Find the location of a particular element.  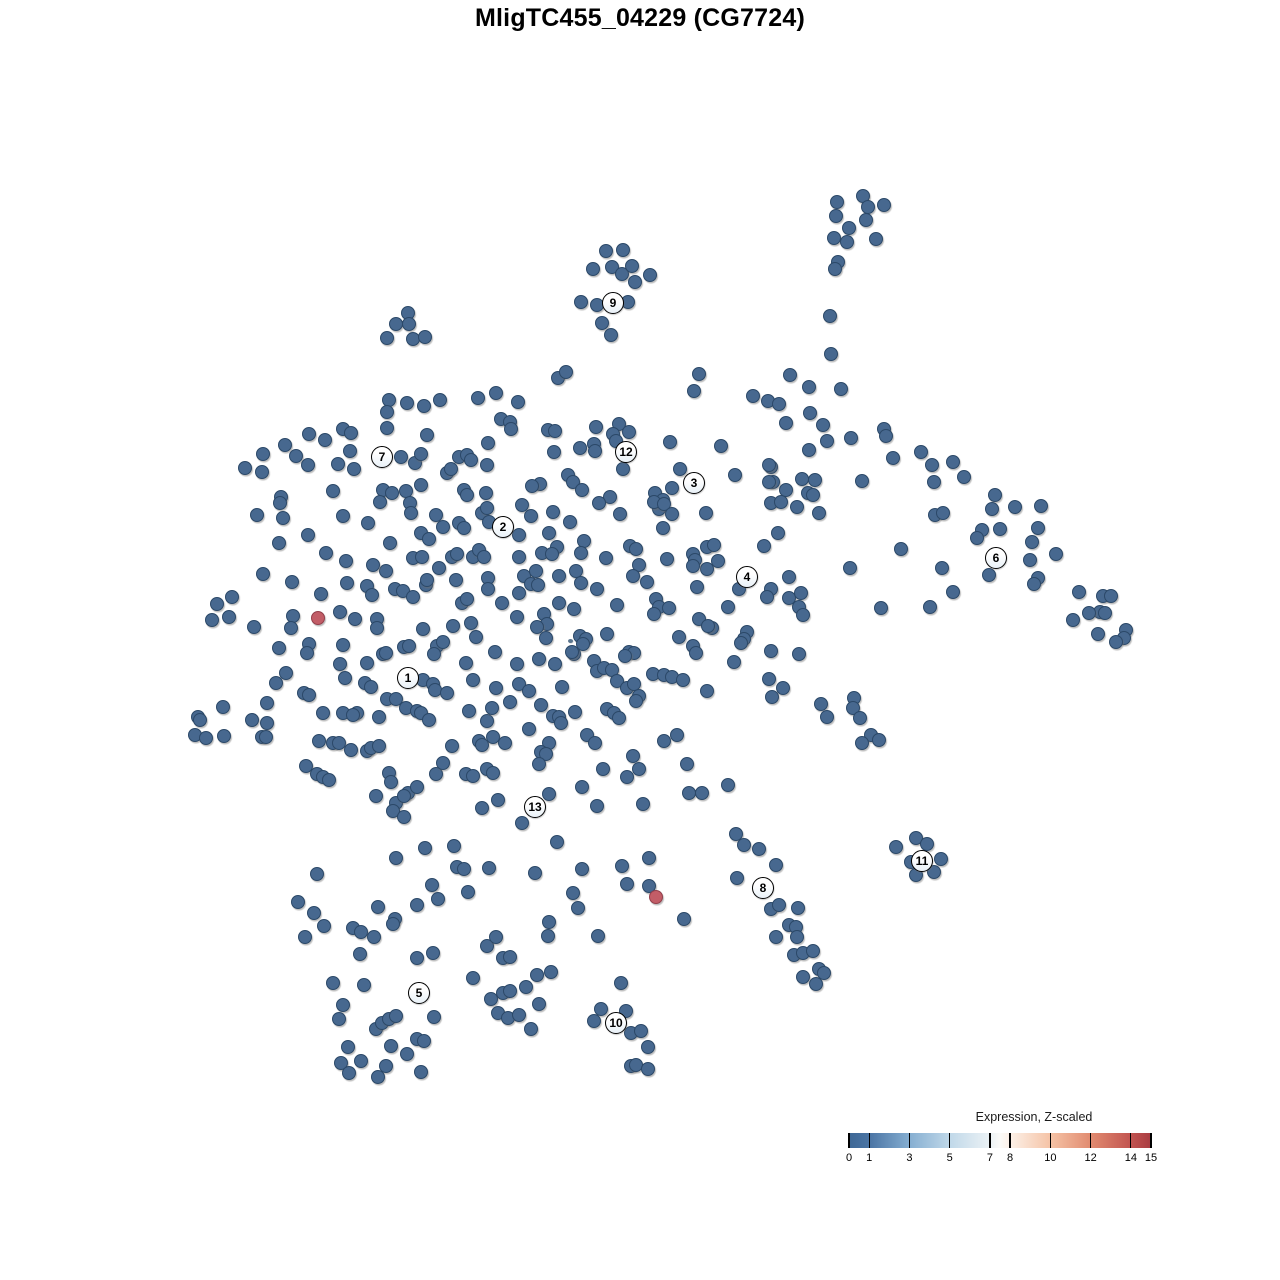

colorbar-gradient-bar is located at coordinates (1000, 1140).